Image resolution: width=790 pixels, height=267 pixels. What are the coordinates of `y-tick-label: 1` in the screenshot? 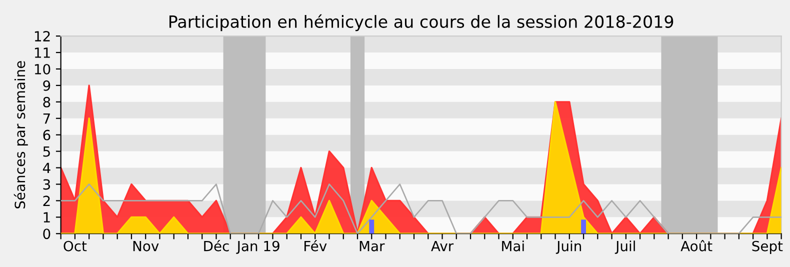 It's located at (47, 217).